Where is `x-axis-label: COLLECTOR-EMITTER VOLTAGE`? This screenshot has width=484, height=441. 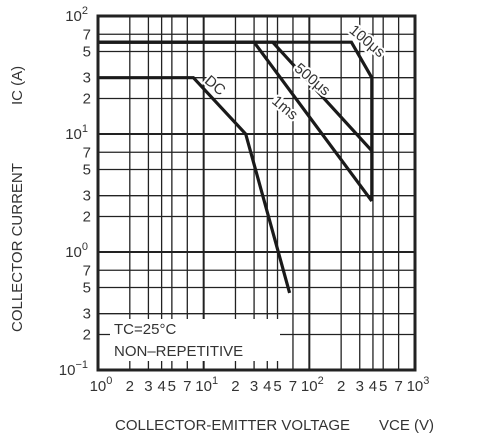 x-axis-label: COLLECTOR-EMITTER VOLTAGE is located at coordinates (232, 425).